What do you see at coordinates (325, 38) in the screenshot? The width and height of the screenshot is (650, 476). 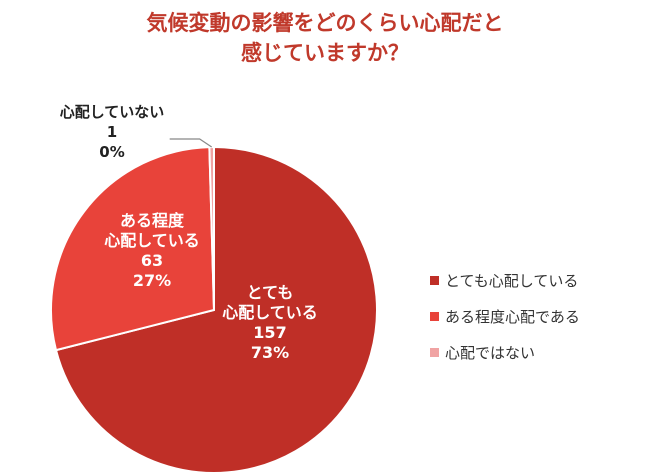 I see `chart-title: 気候変動の影響をどのくらい心配だと 感じていますか？` at bounding box center [325, 38].